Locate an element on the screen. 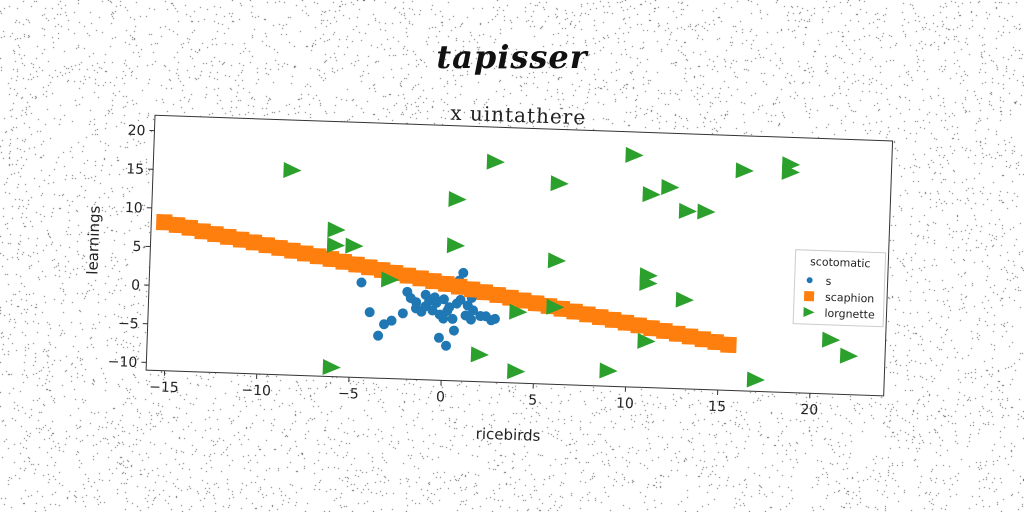 The width and height of the screenshot is (1024, 512). legend-title: scotomatic is located at coordinates (840, 262).